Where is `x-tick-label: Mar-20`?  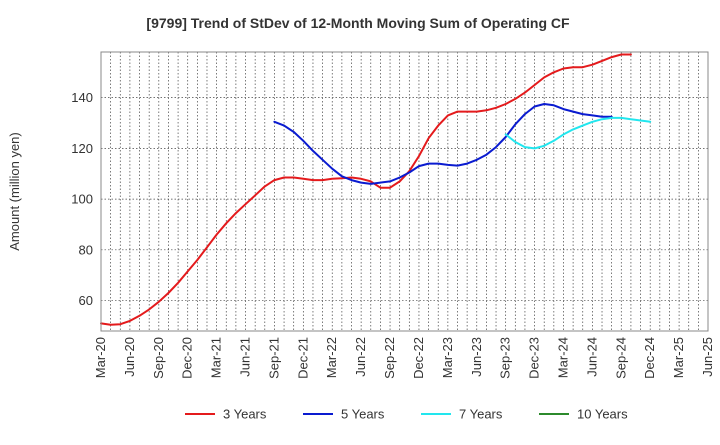 x-tick-label: Mar-20 is located at coordinates (100, 357).